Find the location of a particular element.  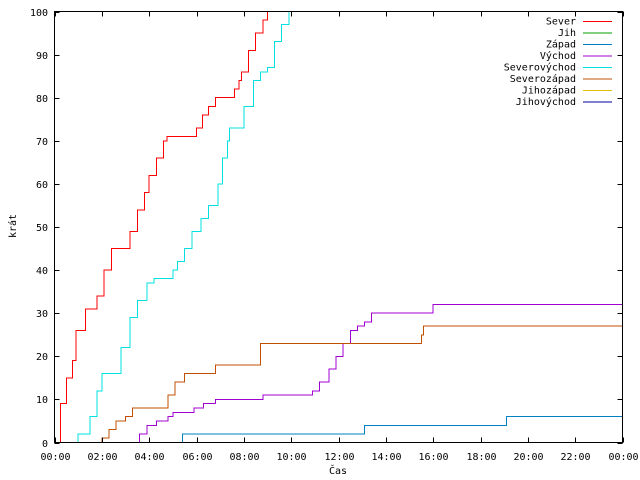

y-tick-label: 100 is located at coordinates (39, 13).